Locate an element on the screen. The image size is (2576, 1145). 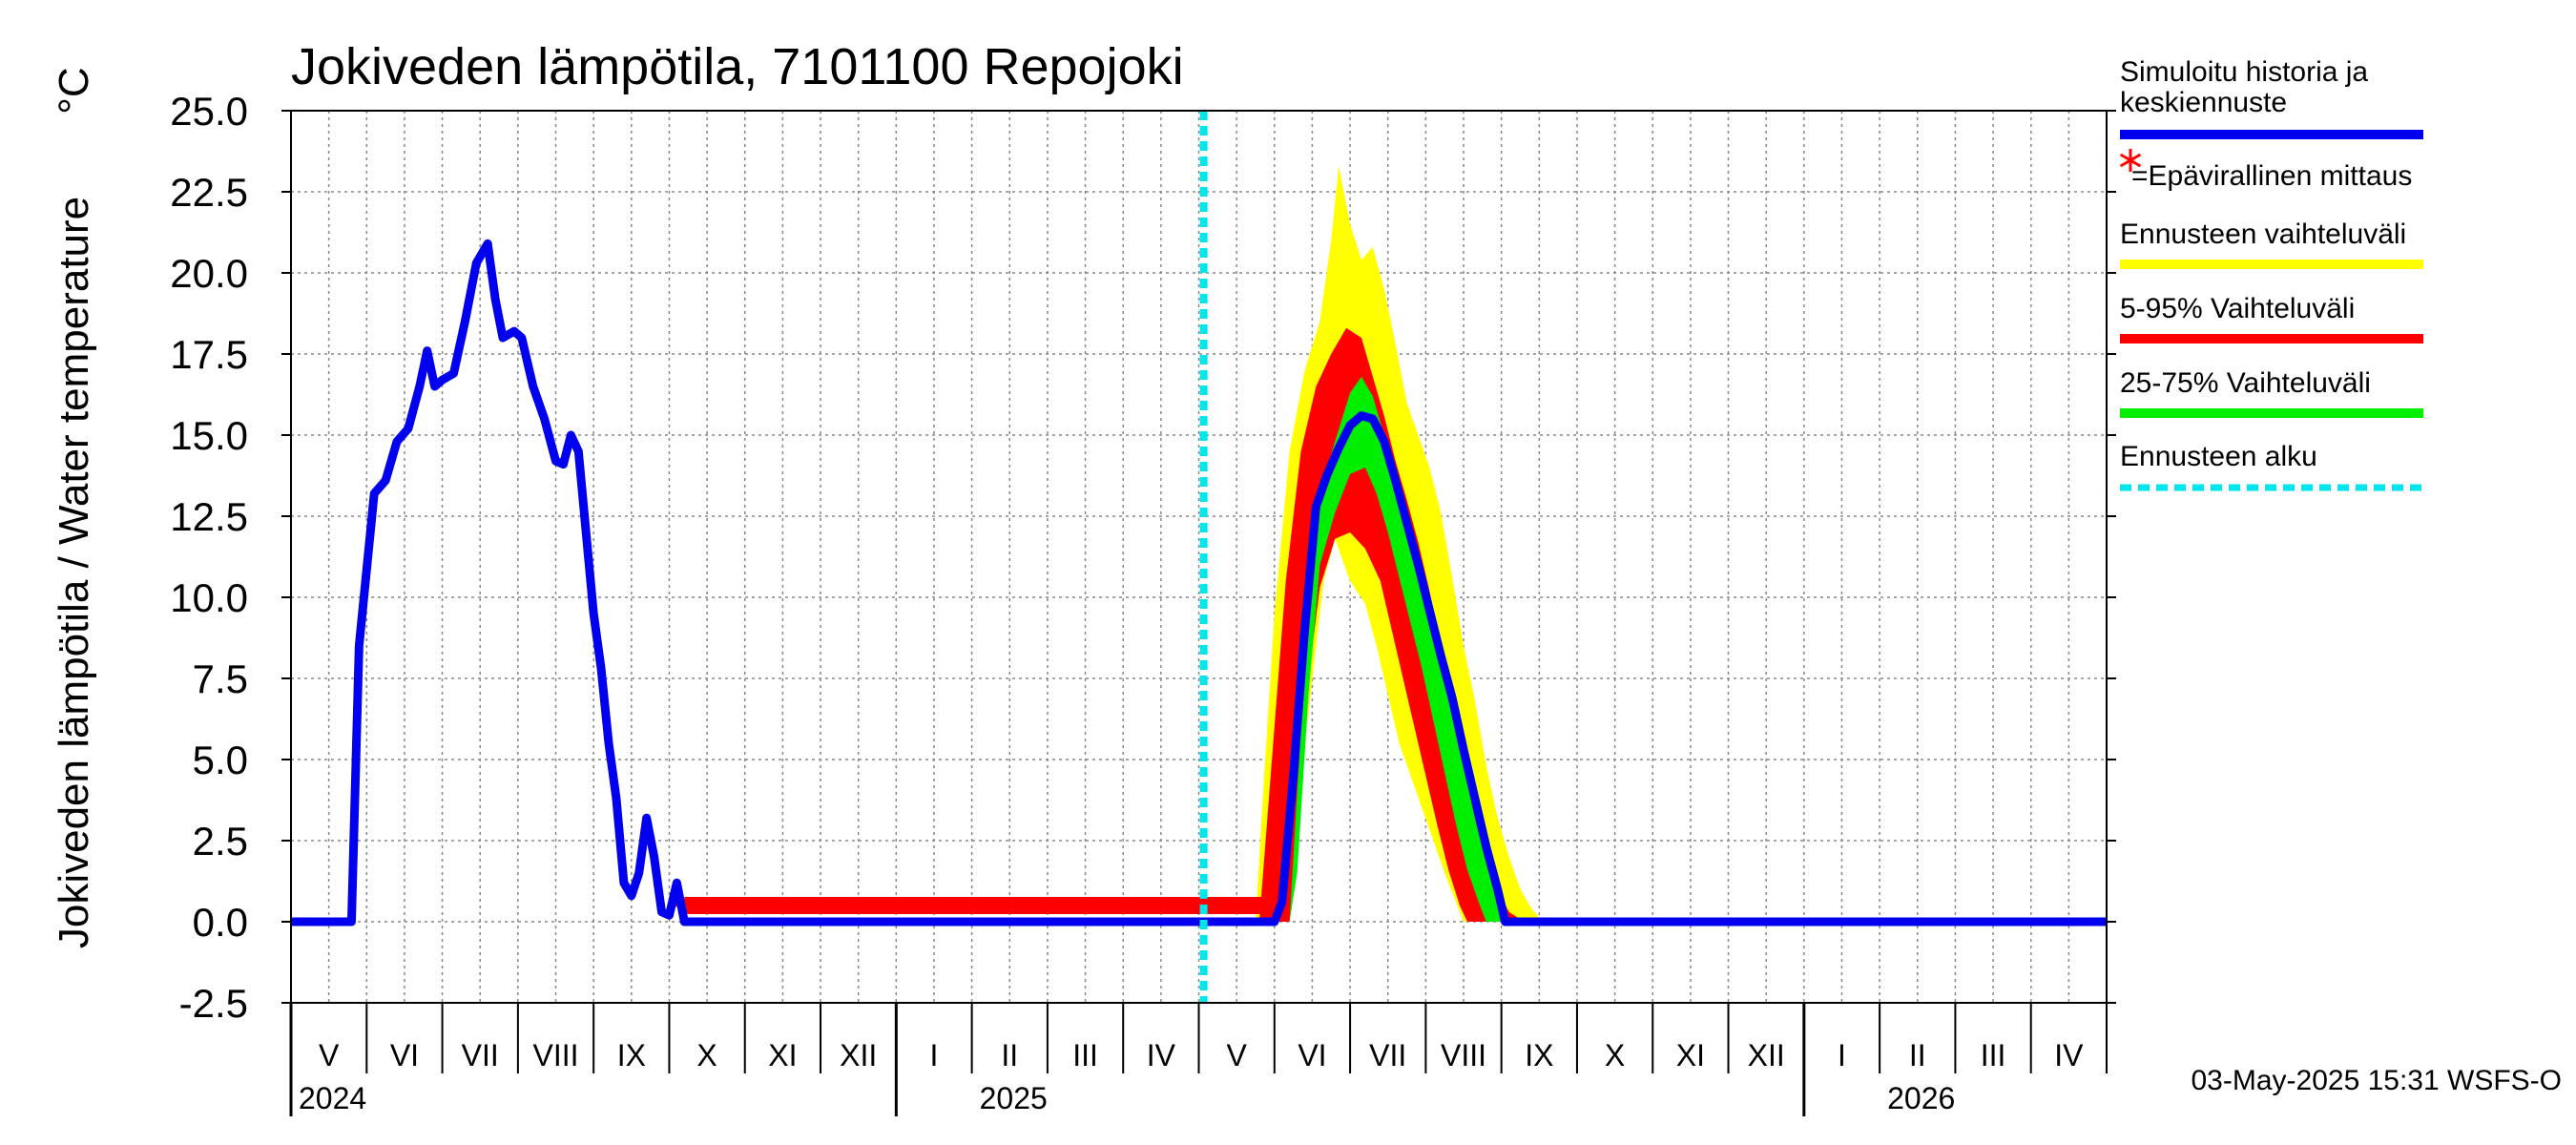
legend-label: Simuloitu historia ja is located at coordinates (2244, 72).